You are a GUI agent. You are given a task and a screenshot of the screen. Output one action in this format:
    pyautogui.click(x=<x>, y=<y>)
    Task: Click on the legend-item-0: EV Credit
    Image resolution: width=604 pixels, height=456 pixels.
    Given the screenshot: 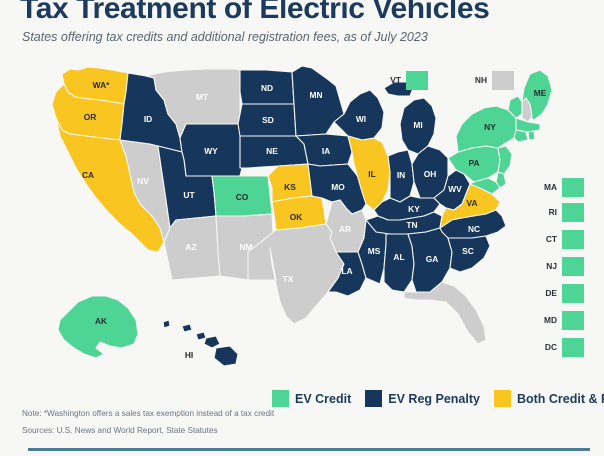 What is the action you would take?
    pyautogui.click(x=311, y=398)
    